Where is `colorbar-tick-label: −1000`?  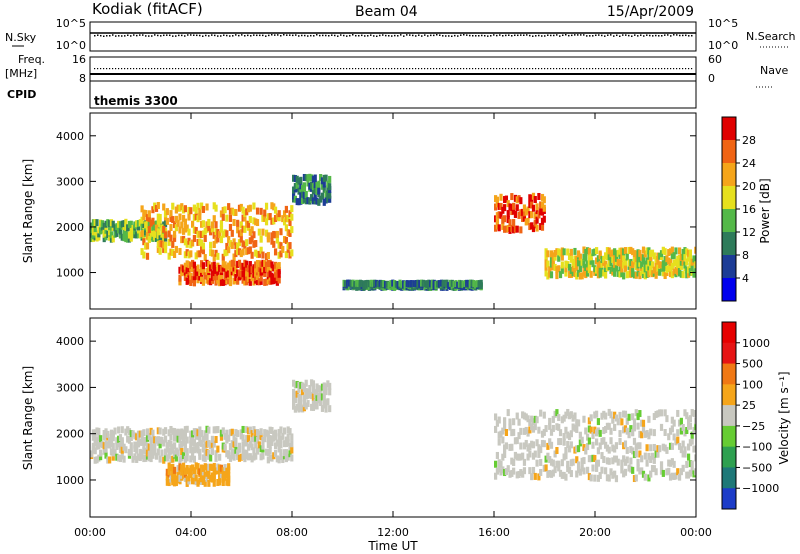 colorbar-tick-label: −1000 is located at coordinates (760, 488).